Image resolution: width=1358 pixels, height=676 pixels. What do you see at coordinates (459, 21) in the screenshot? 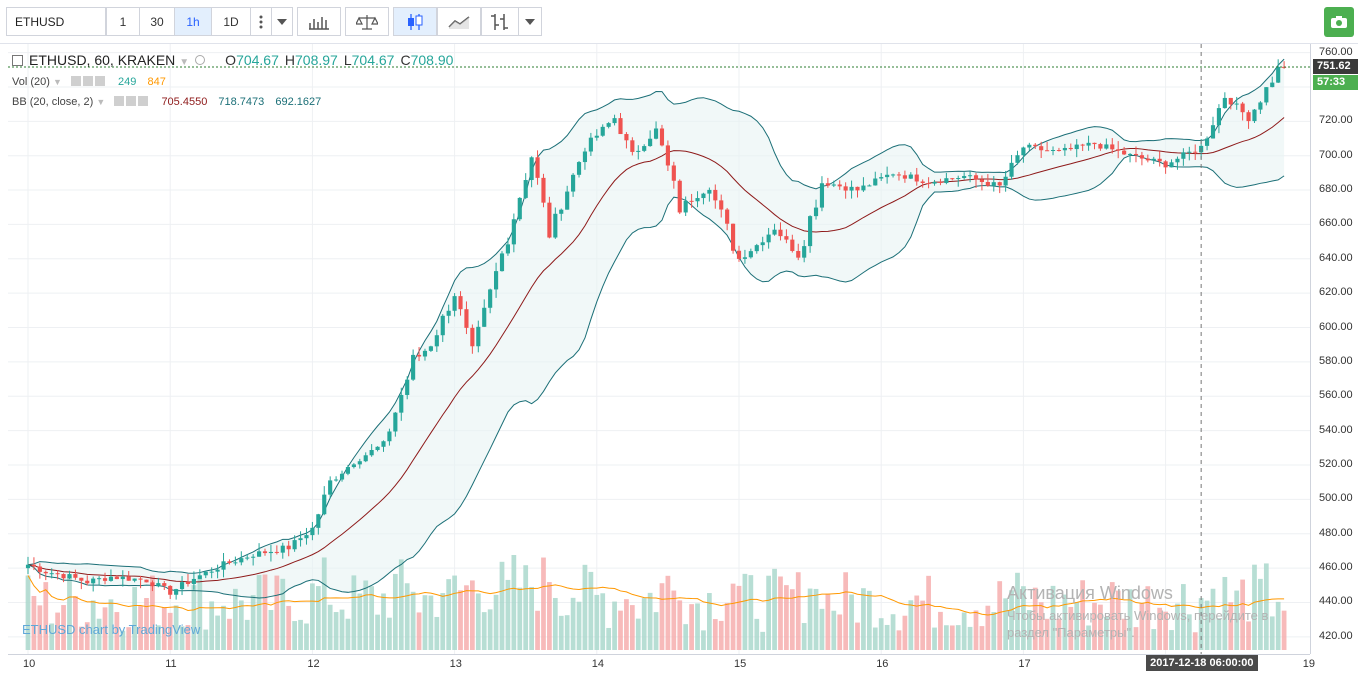
I see `line-style-button` at bounding box center [459, 21].